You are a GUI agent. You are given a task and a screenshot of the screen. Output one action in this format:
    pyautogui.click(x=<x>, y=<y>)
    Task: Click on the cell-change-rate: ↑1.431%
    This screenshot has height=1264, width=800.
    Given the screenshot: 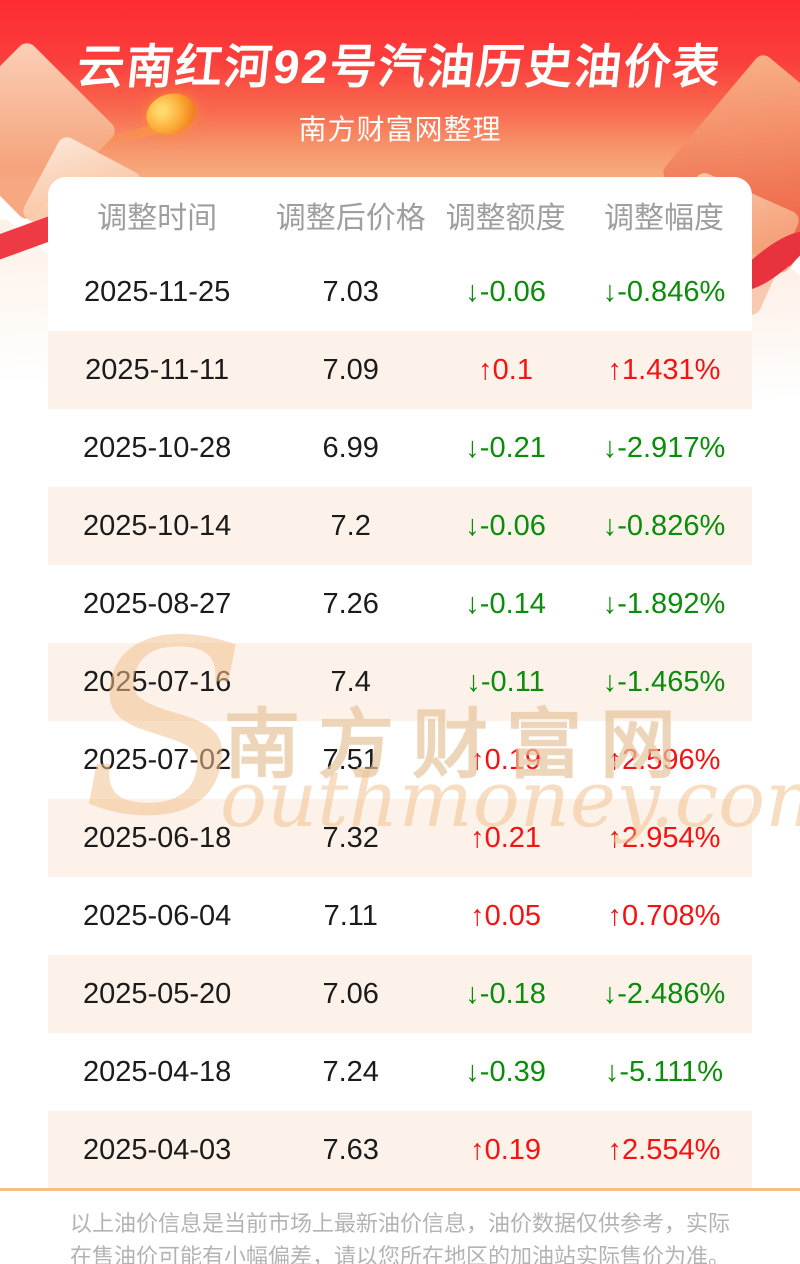 What is the action you would take?
    pyautogui.click(x=664, y=369)
    